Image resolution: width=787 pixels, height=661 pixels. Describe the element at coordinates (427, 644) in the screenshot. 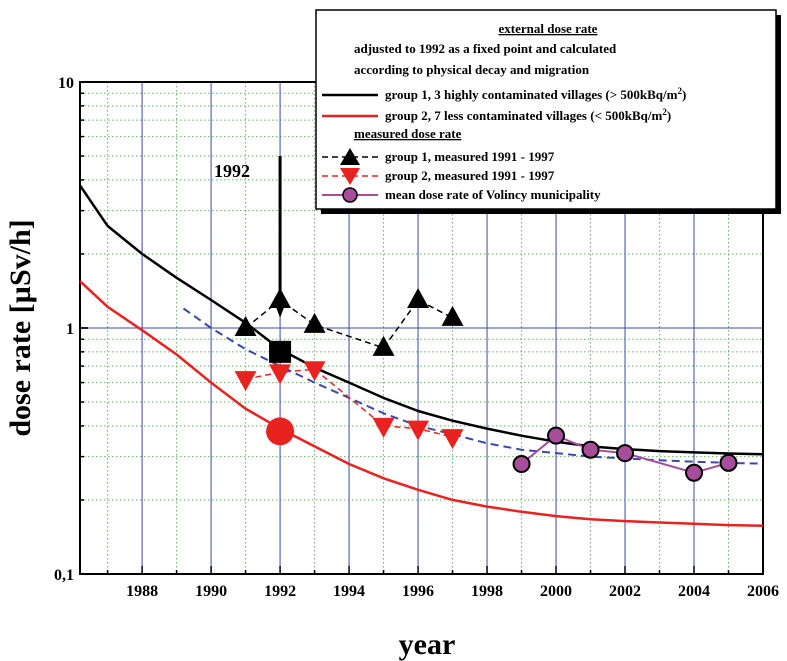

I see `x-axis-title: year` at that location.